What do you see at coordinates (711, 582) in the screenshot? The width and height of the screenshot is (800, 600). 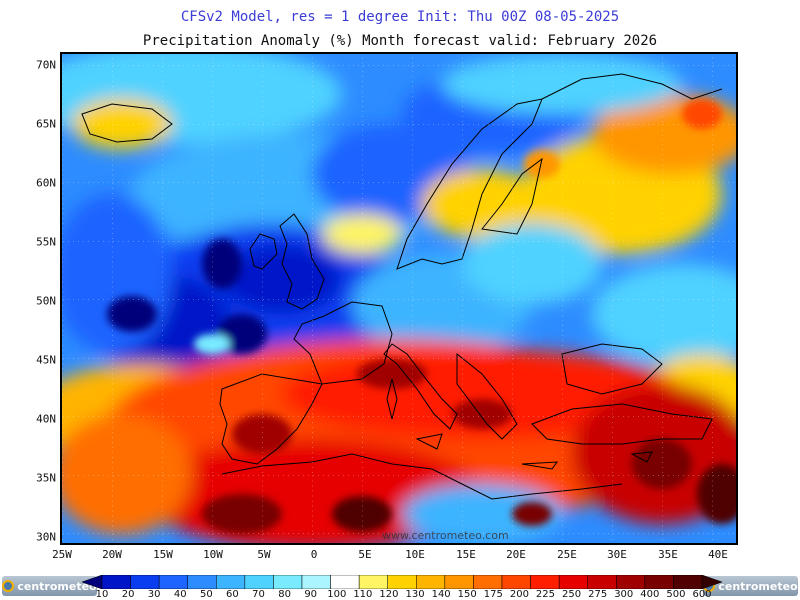 I see `colorbar-arrow-high` at bounding box center [711, 582].